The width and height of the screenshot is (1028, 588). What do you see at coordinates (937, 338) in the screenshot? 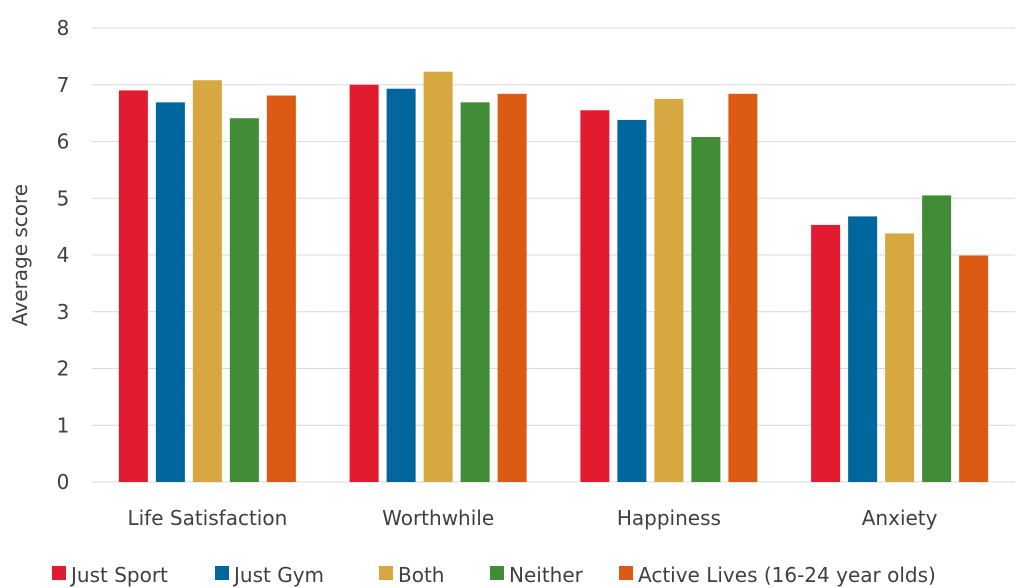
I see `bar-neither-anxiety` at bounding box center [937, 338].